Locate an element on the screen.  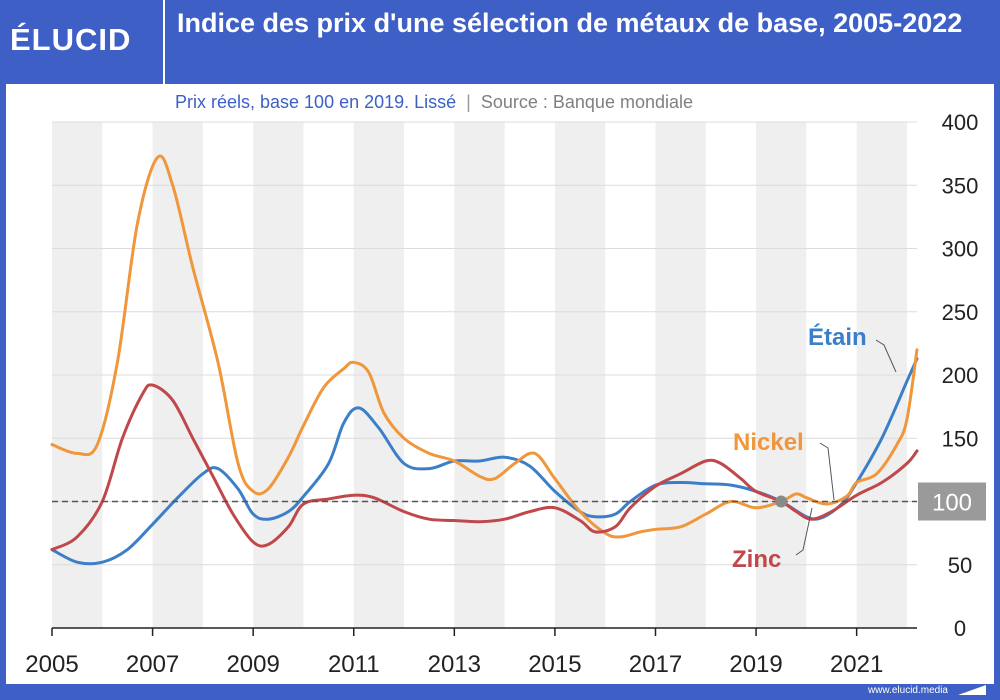
x-tick-label-2015: 2015 is located at coordinates (554, 664).